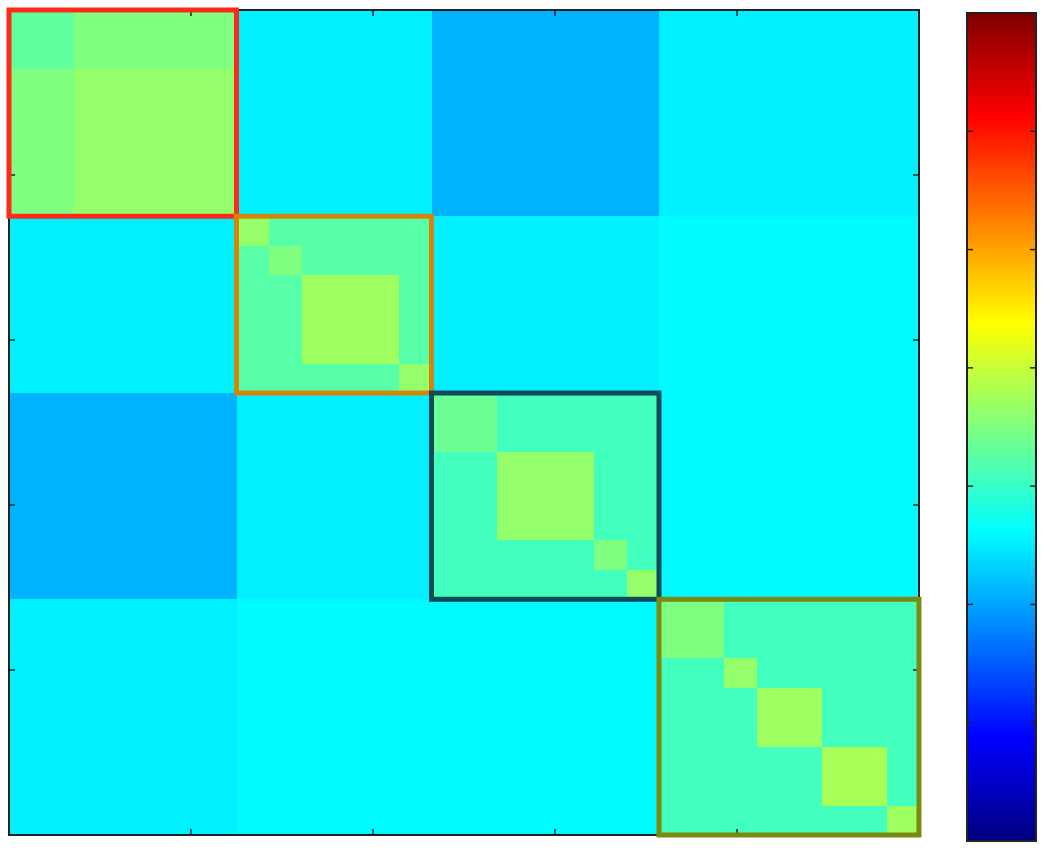 Image resolution: width=1042 pixels, height=849 pixels. I want to click on colorbar, so click(1001, 427).